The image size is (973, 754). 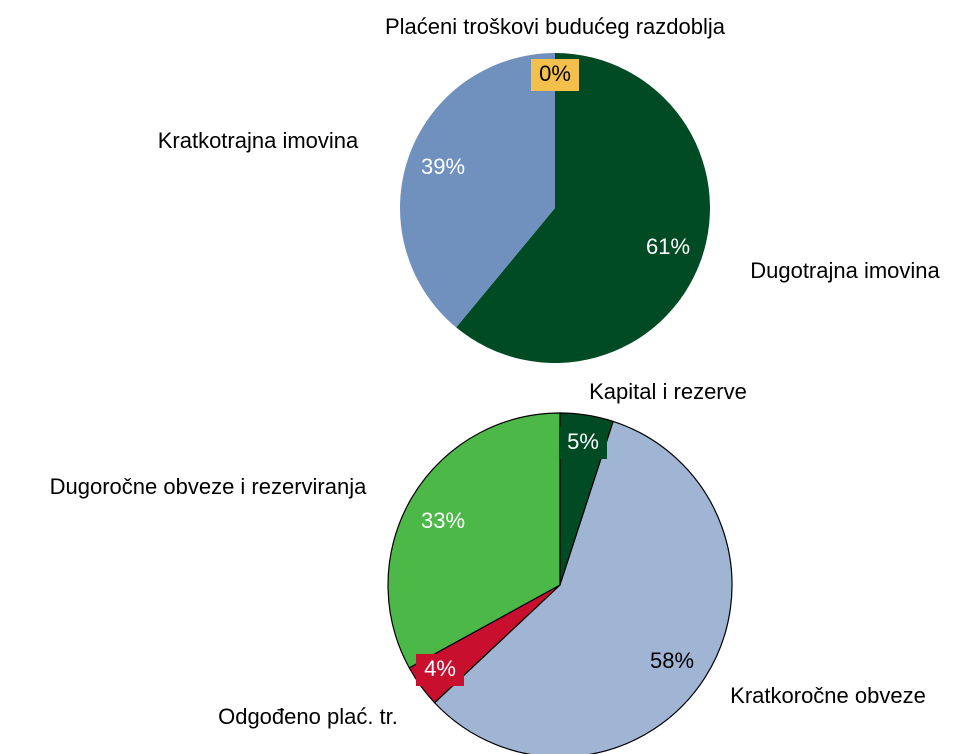 I want to click on category-label: Kratkotrajna imovina, so click(x=258, y=140).